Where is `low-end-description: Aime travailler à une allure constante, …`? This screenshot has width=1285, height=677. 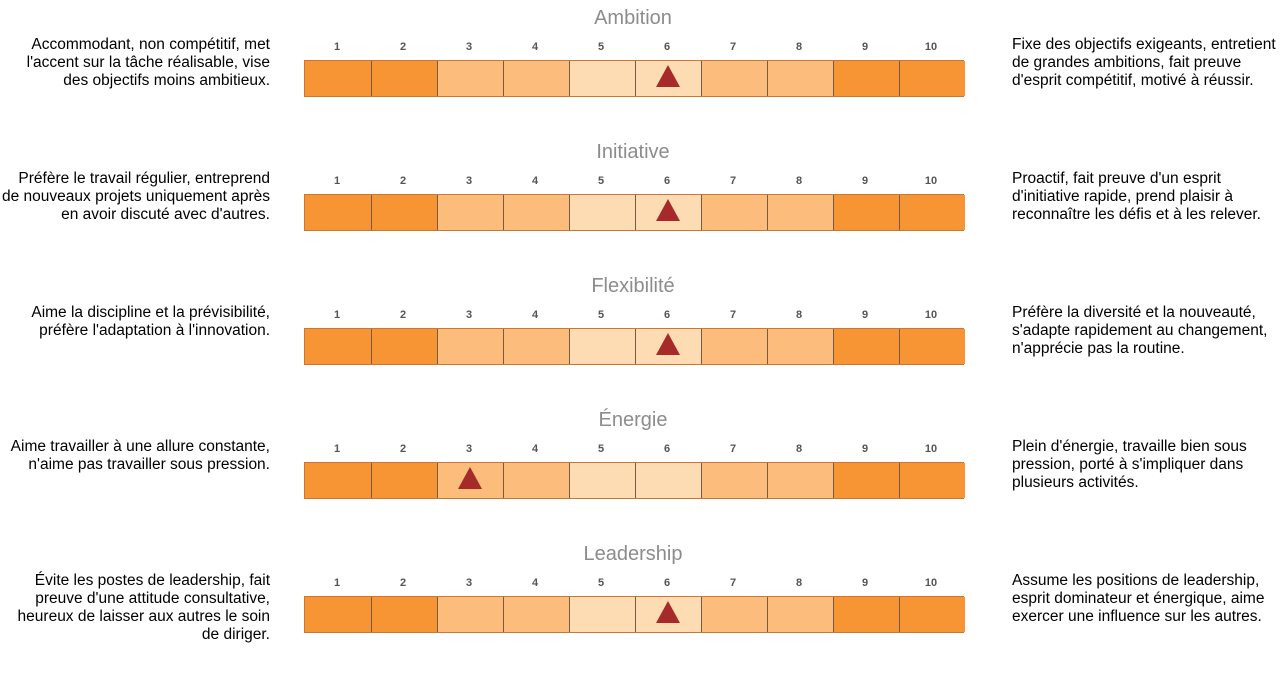 low-end-description: Aime travailler à une allure constante, … is located at coordinates (140, 455).